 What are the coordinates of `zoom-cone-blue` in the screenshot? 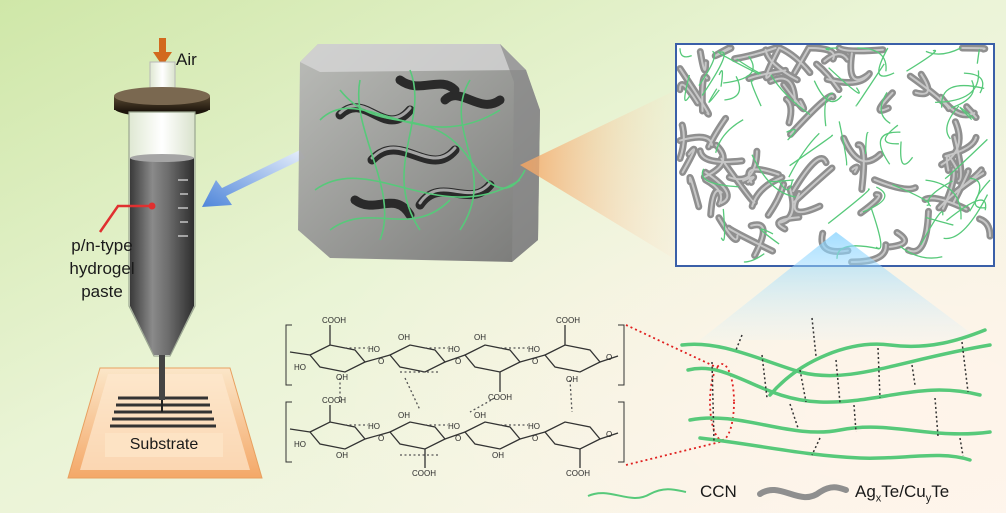 It's located at (840, 286).